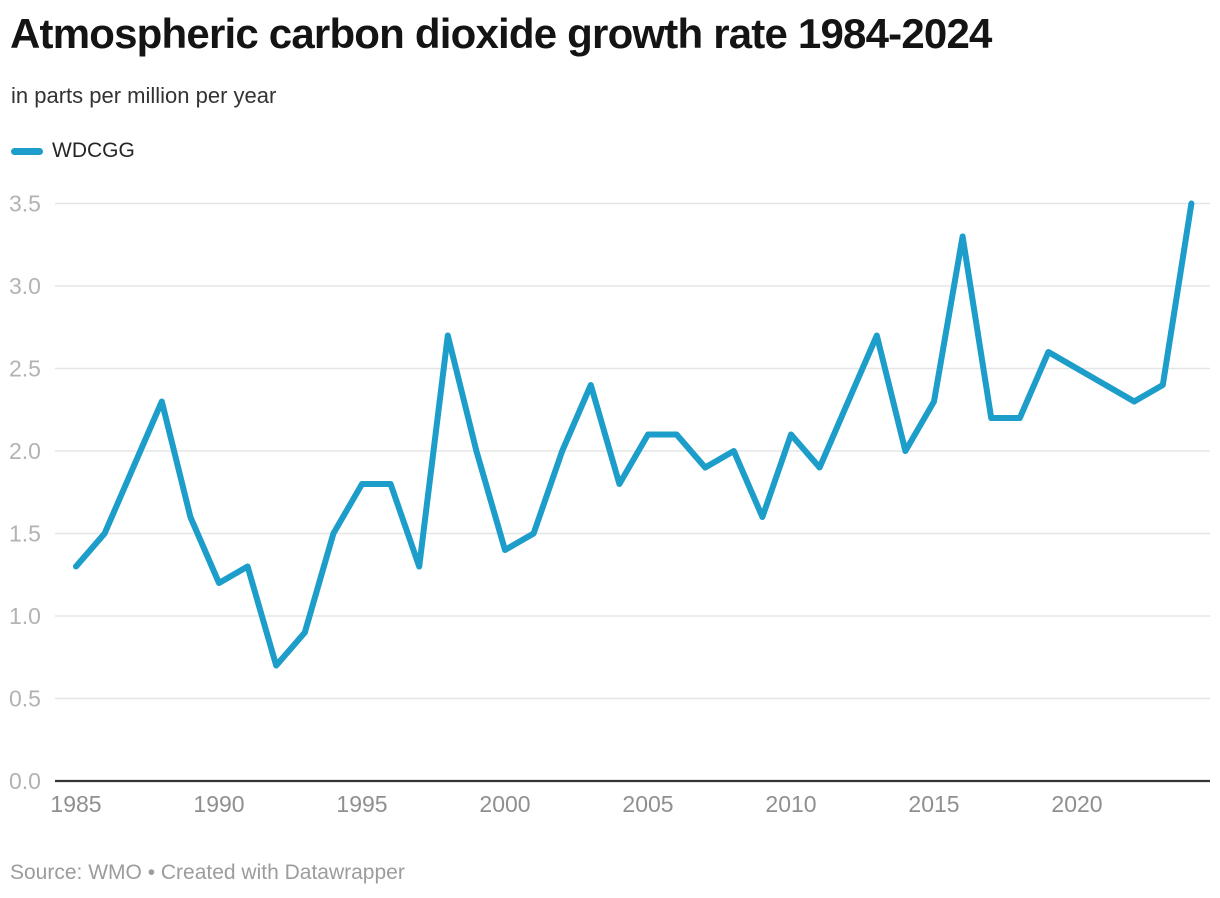 The height and width of the screenshot is (898, 1220). What do you see at coordinates (25, 286) in the screenshot?
I see `y-tick-label: 3.0` at bounding box center [25, 286].